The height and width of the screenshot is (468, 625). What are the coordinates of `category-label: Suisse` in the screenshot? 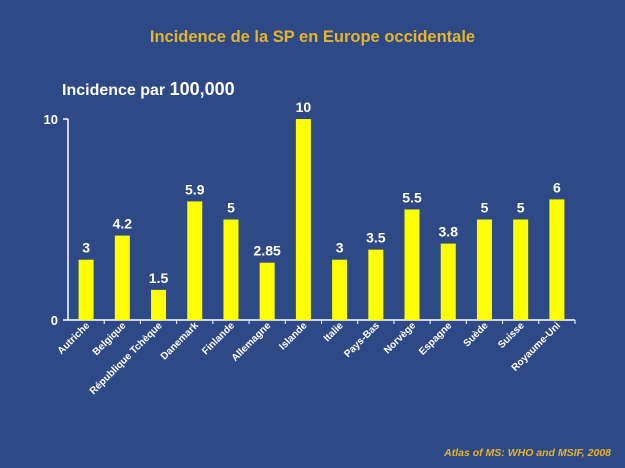 It's located at (511, 335).